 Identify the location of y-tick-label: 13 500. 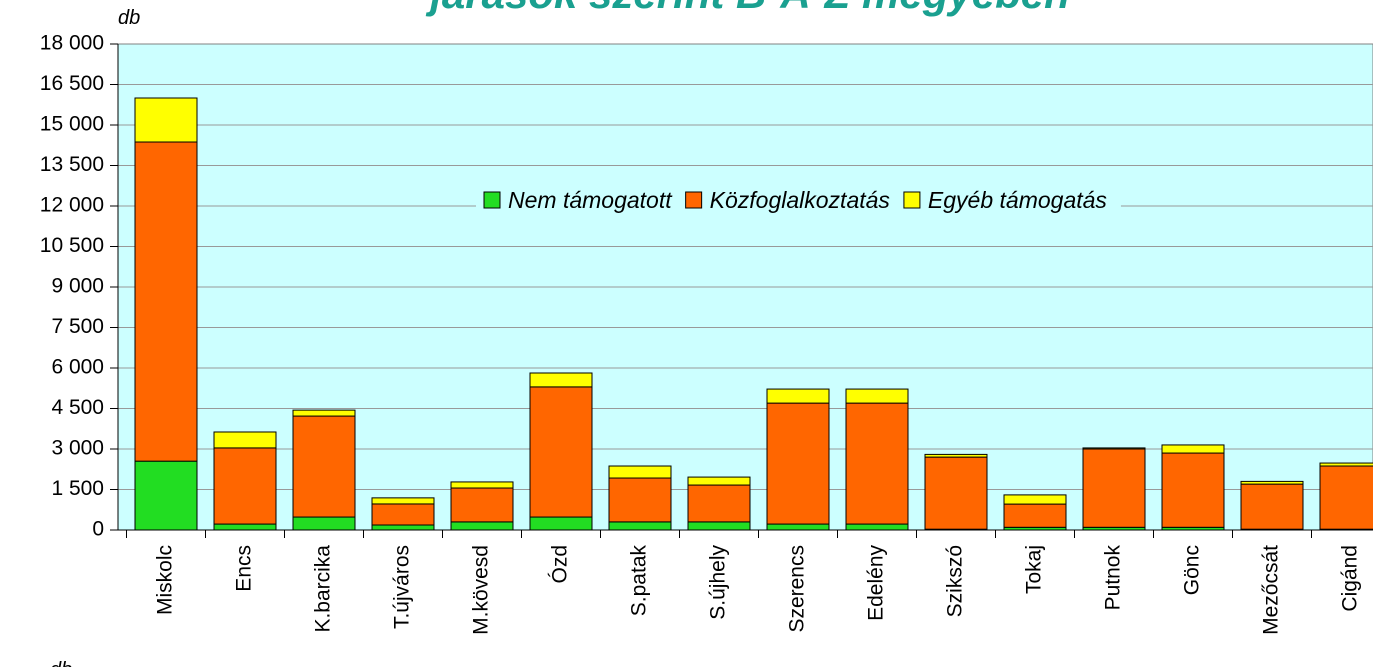
(72, 164).